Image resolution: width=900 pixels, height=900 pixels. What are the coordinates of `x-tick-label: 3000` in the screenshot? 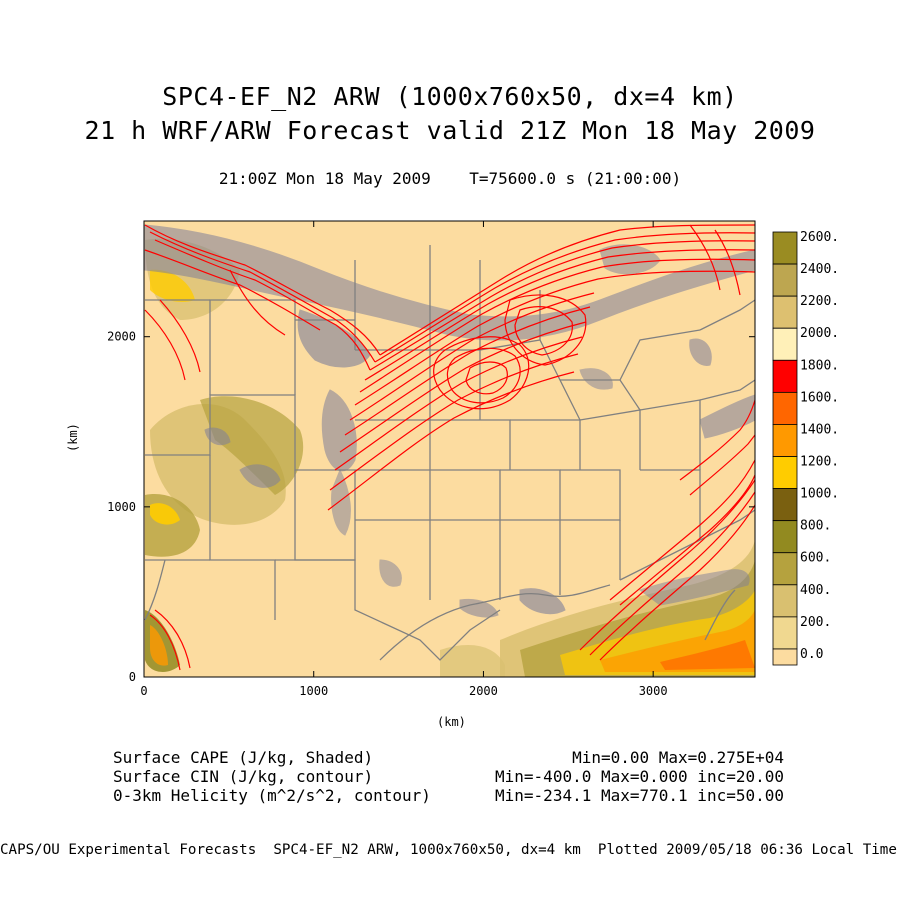 It's located at (653, 691).